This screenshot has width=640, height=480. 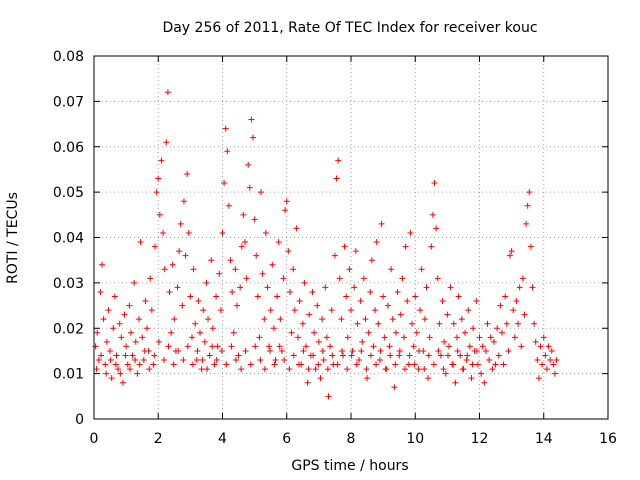 What do you see at coordinates (286, 439) in the screenshot?
I see `x-tick-label: 6` at bounding box center [286, 439].